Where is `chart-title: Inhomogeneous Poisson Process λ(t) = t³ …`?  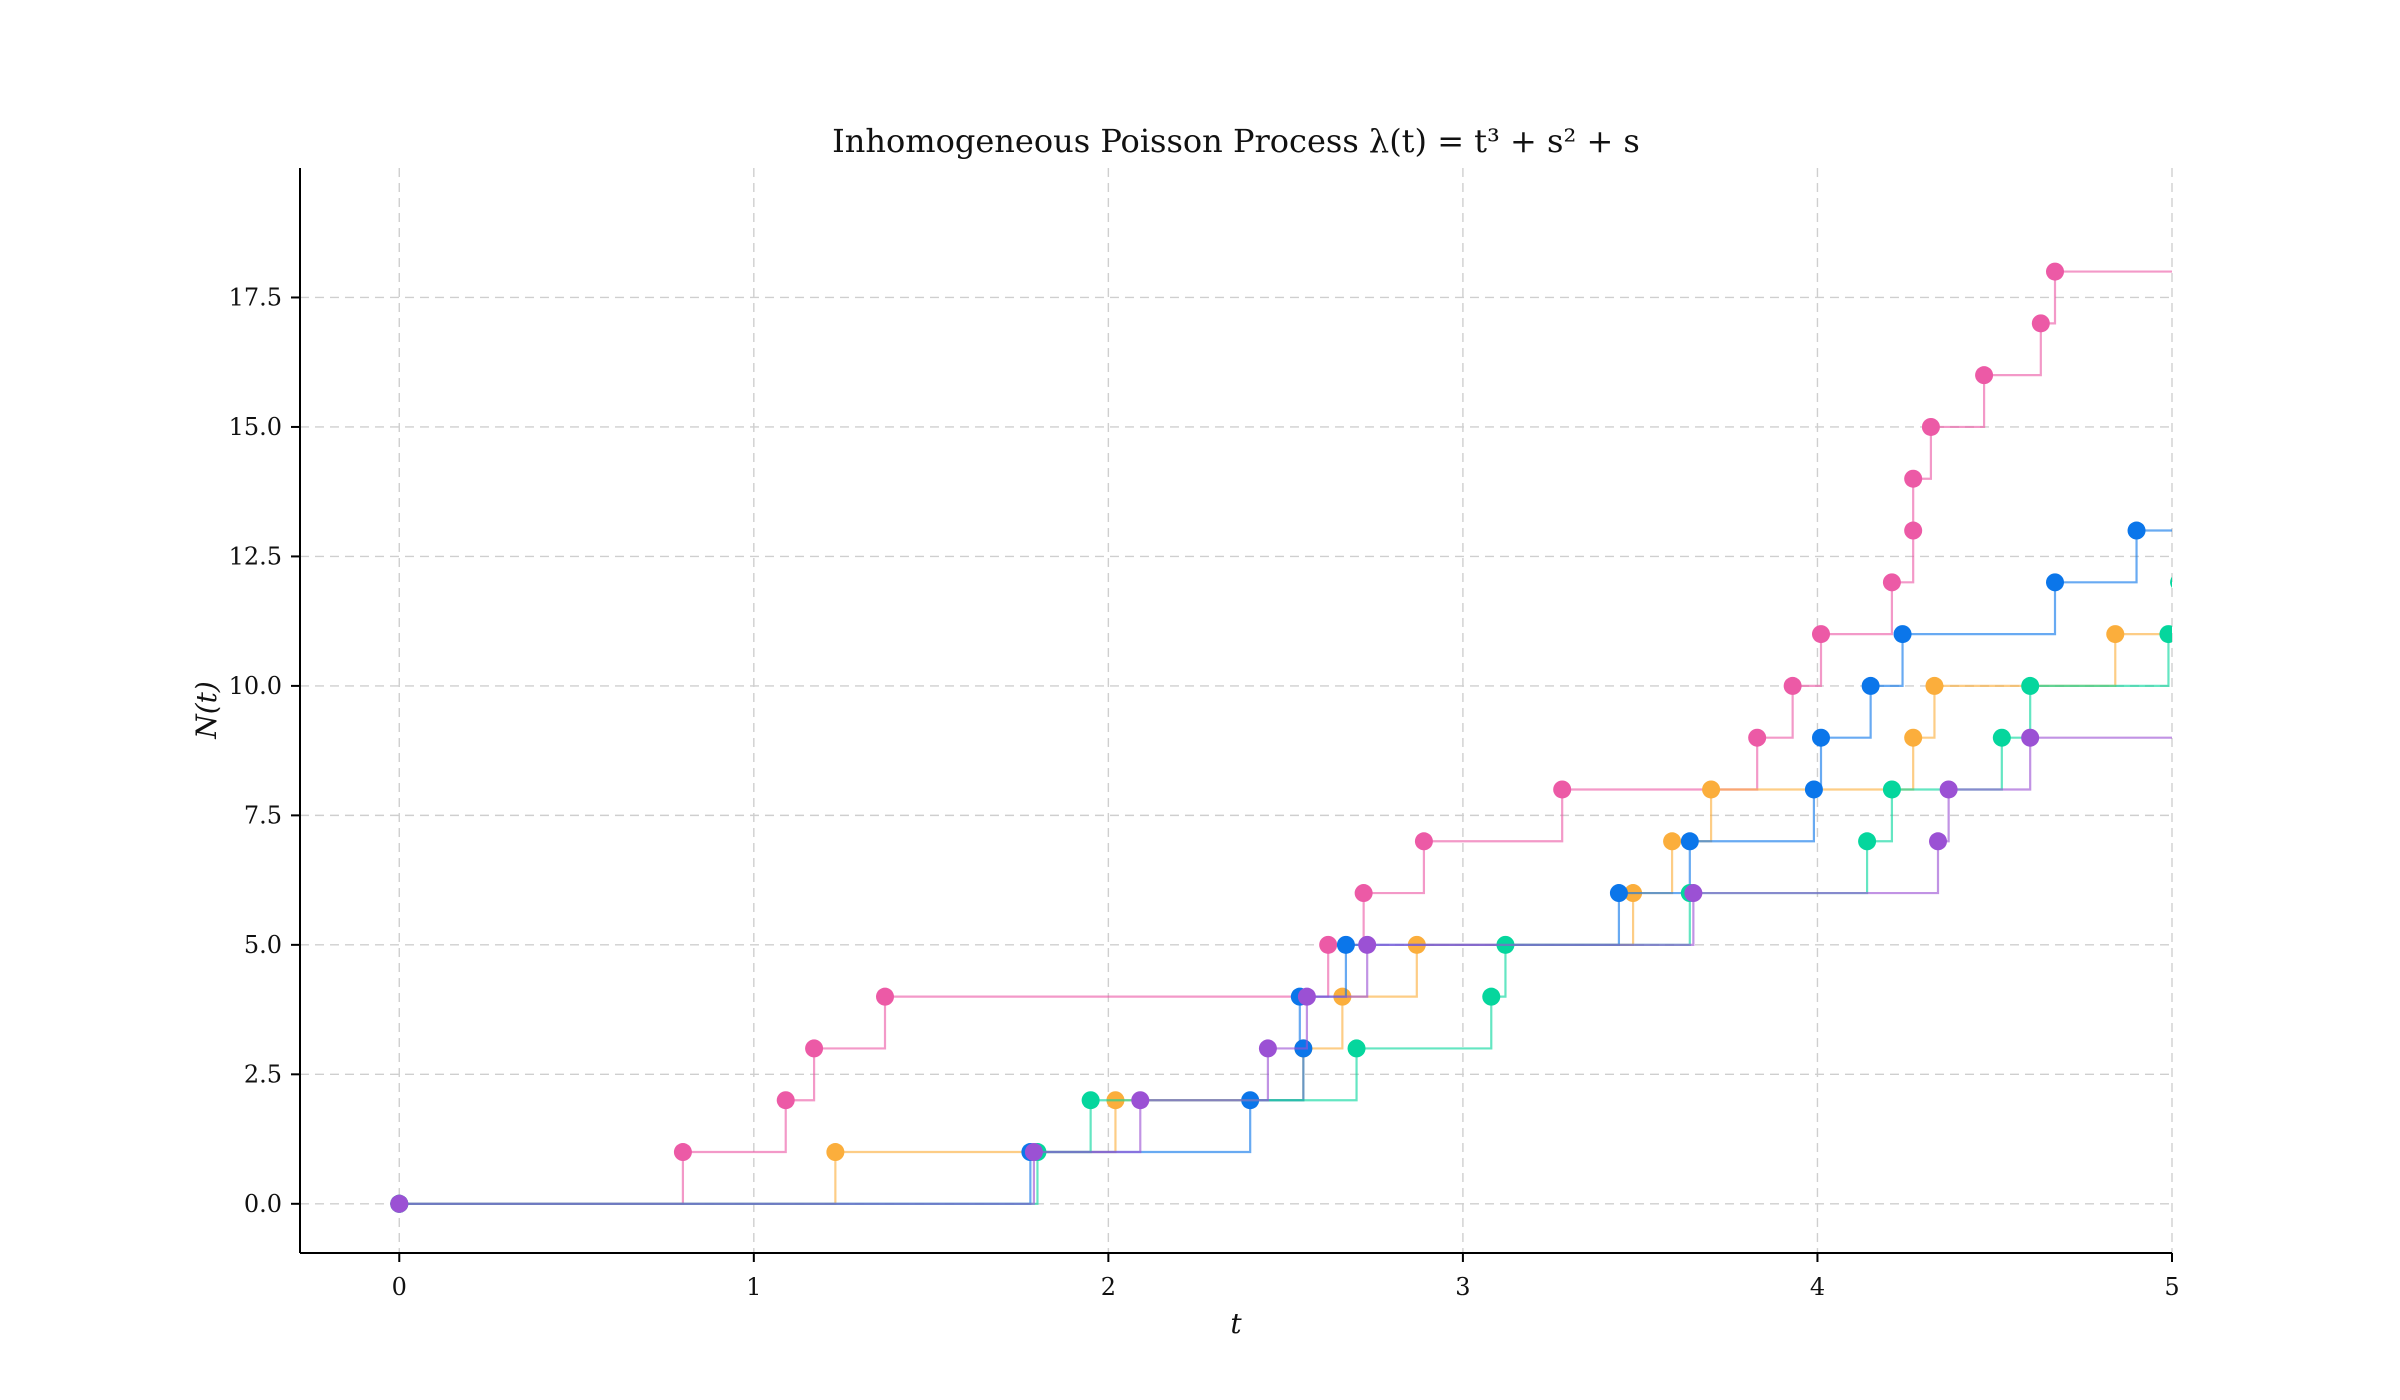 chart-title: Inhomogeneous Poisson Process λ(t) = t³ … is located at coordinates (1236, 141).